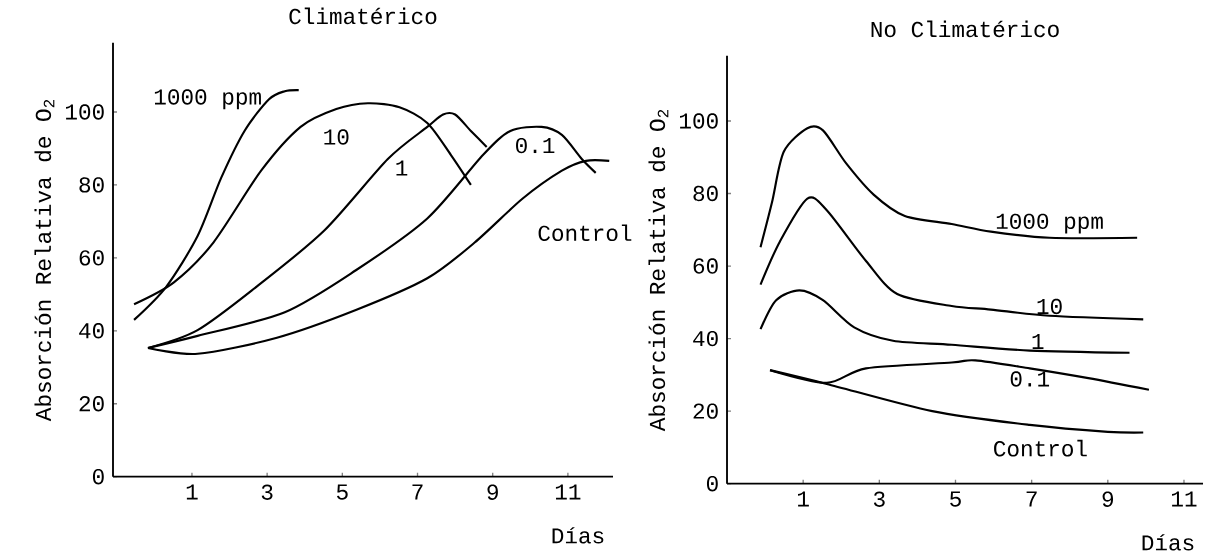 The height and width of the screenshot is (559, 1212). What do you see at coordinates (363, 16) in the screenshot?
I see `chart-title: Climatérico` at bounding box center [363, 16].